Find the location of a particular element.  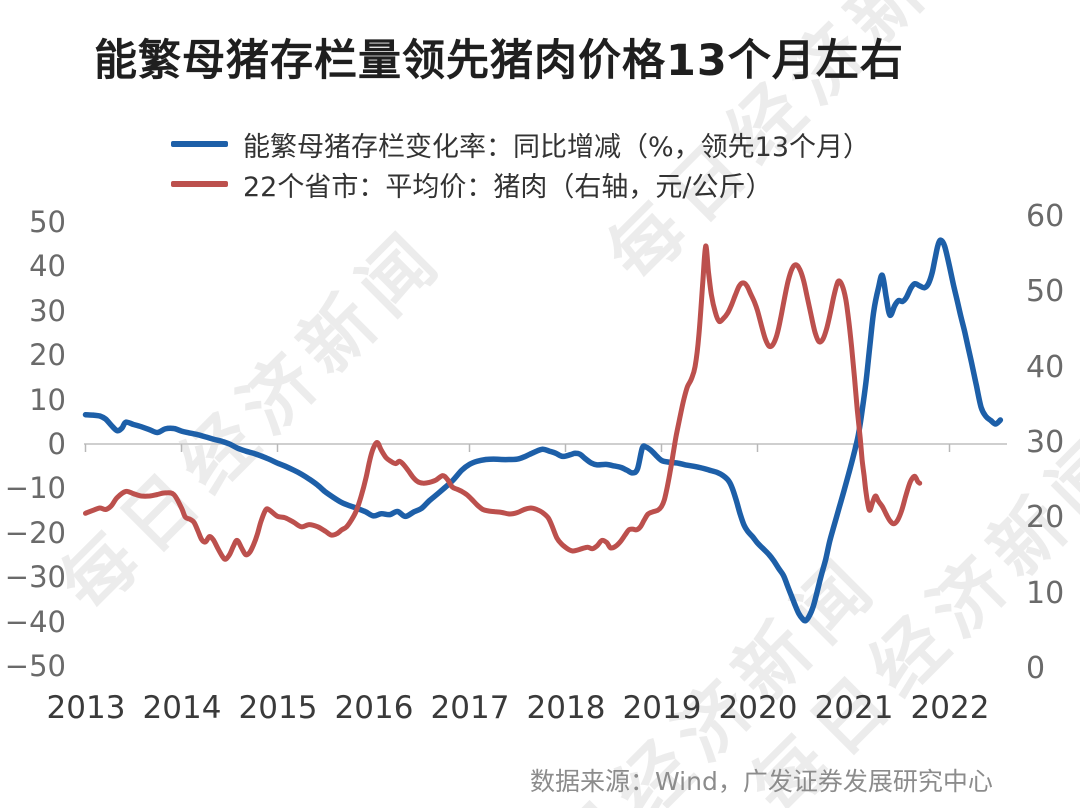

year-tick-marks is located at coordinates (517, 448).